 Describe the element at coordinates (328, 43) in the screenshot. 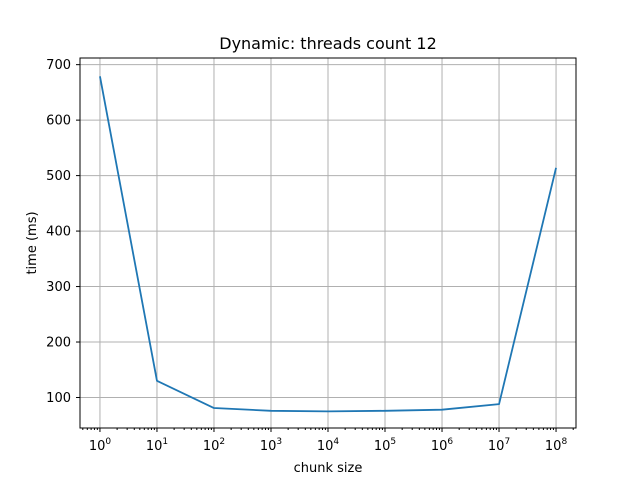

I see `chart-title: Dynamic: threads count 12` at that location.